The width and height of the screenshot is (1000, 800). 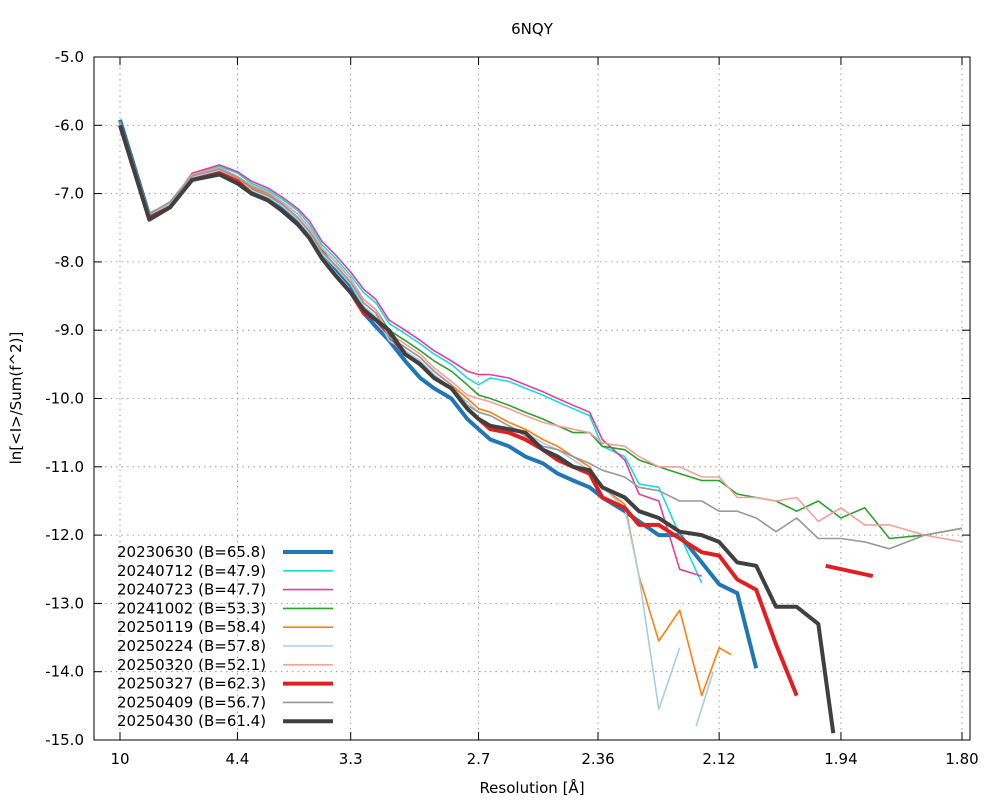 I want to click on legend-label: 20230630 (B=65.8), so click(x=191, y=552).